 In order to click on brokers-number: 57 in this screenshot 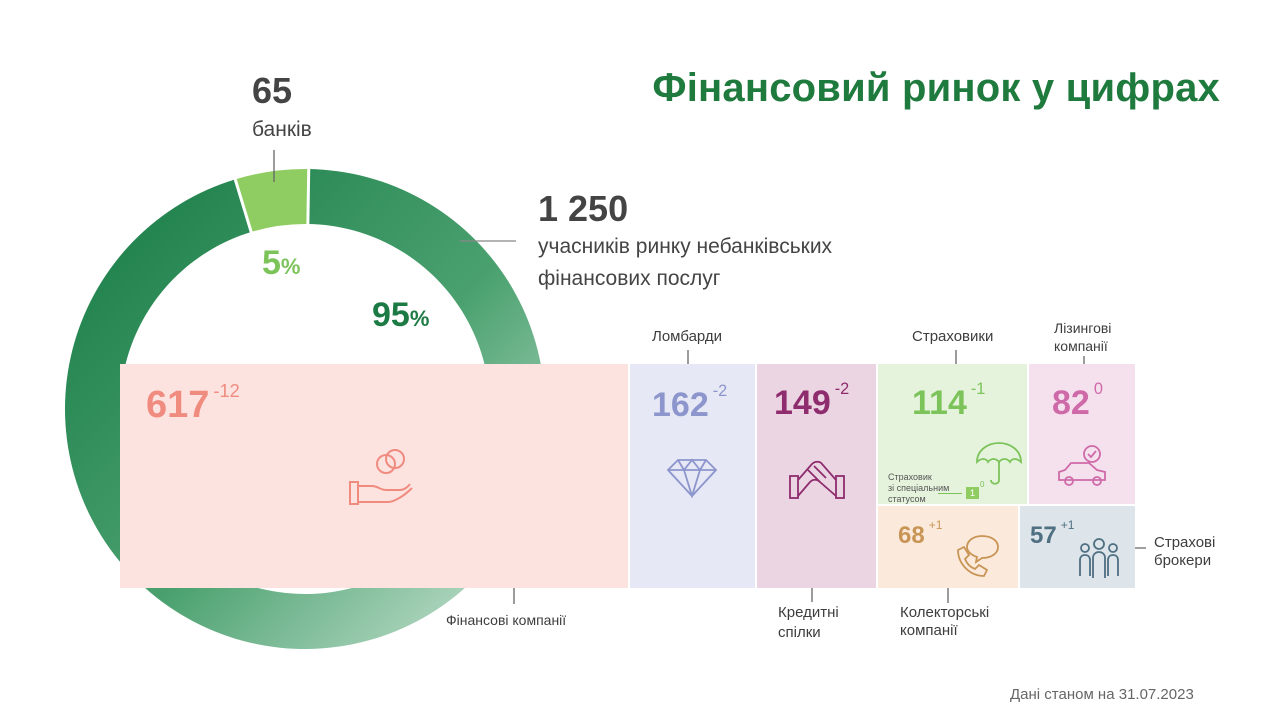, I will do `click(1043, 535)`.